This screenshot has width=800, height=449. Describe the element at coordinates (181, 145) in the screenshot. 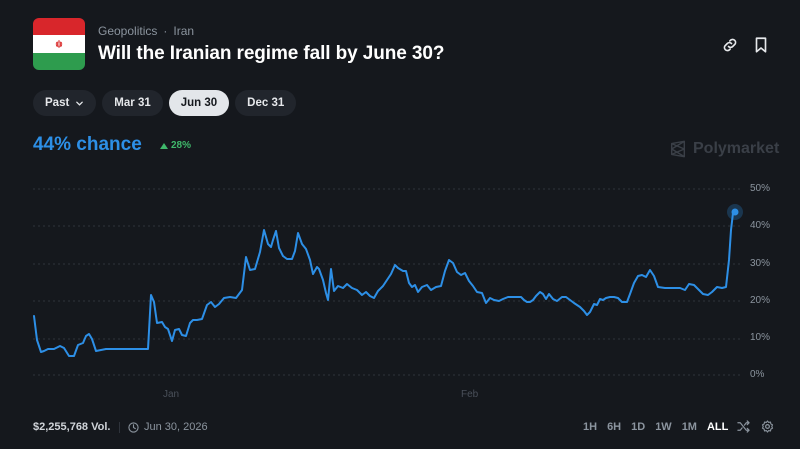

I see `change-value: 28%` at that location.